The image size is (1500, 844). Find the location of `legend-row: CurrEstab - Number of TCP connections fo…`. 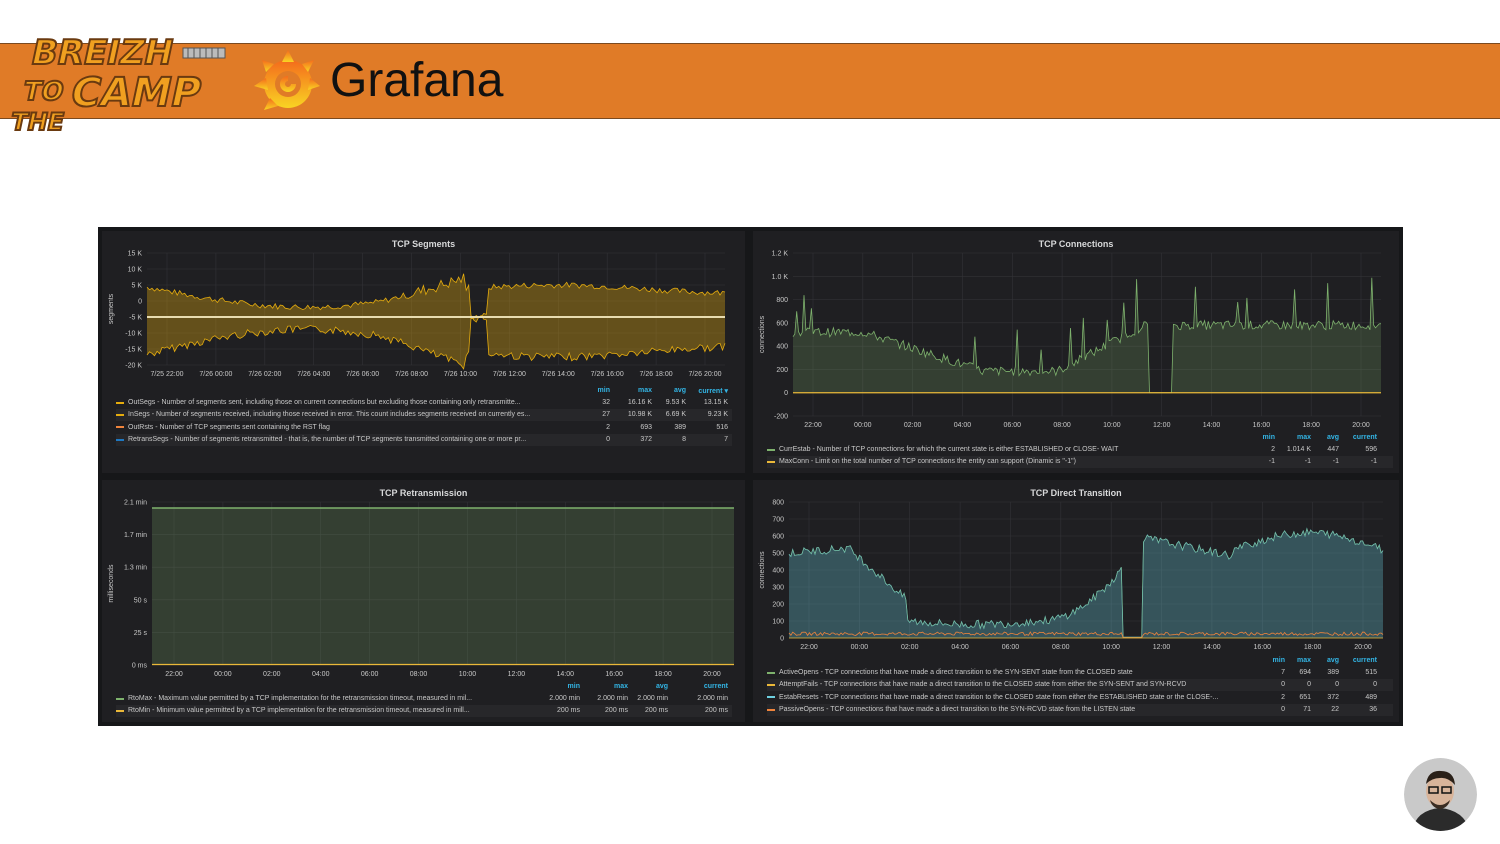

legend-row: CurrEstab - Number of TCP connections fo… is located at coordinates (1080, 450).